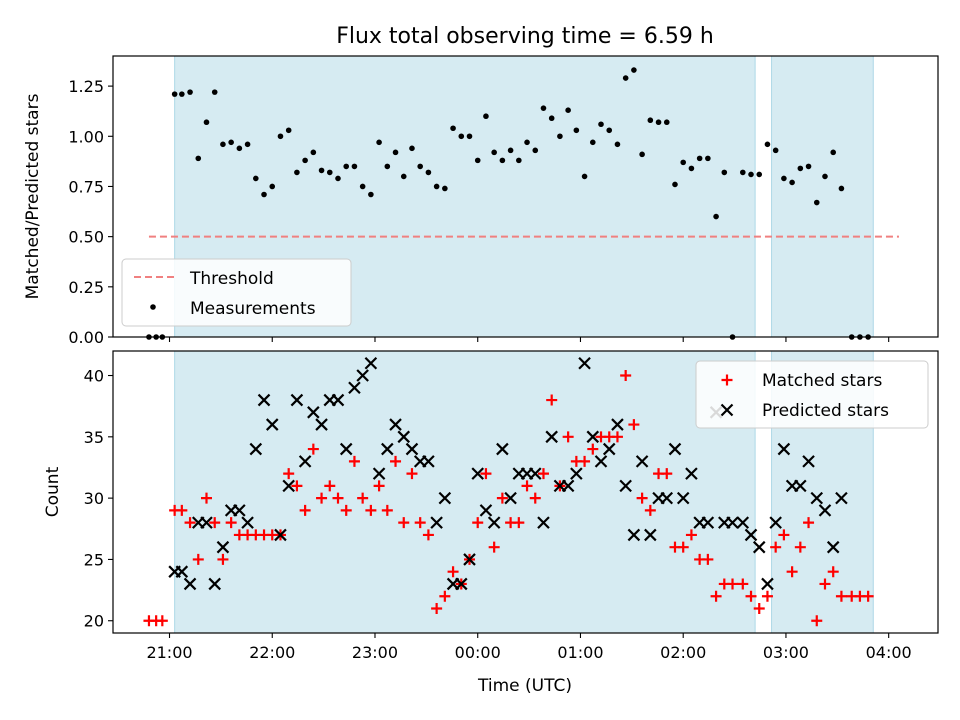 This screenshot has width=960, height=720. What do you see at coordinates (33, 196) in the screenshot?
I see `y-axis-label: Matched/Predicted stars` at bounding box center [33, 196].